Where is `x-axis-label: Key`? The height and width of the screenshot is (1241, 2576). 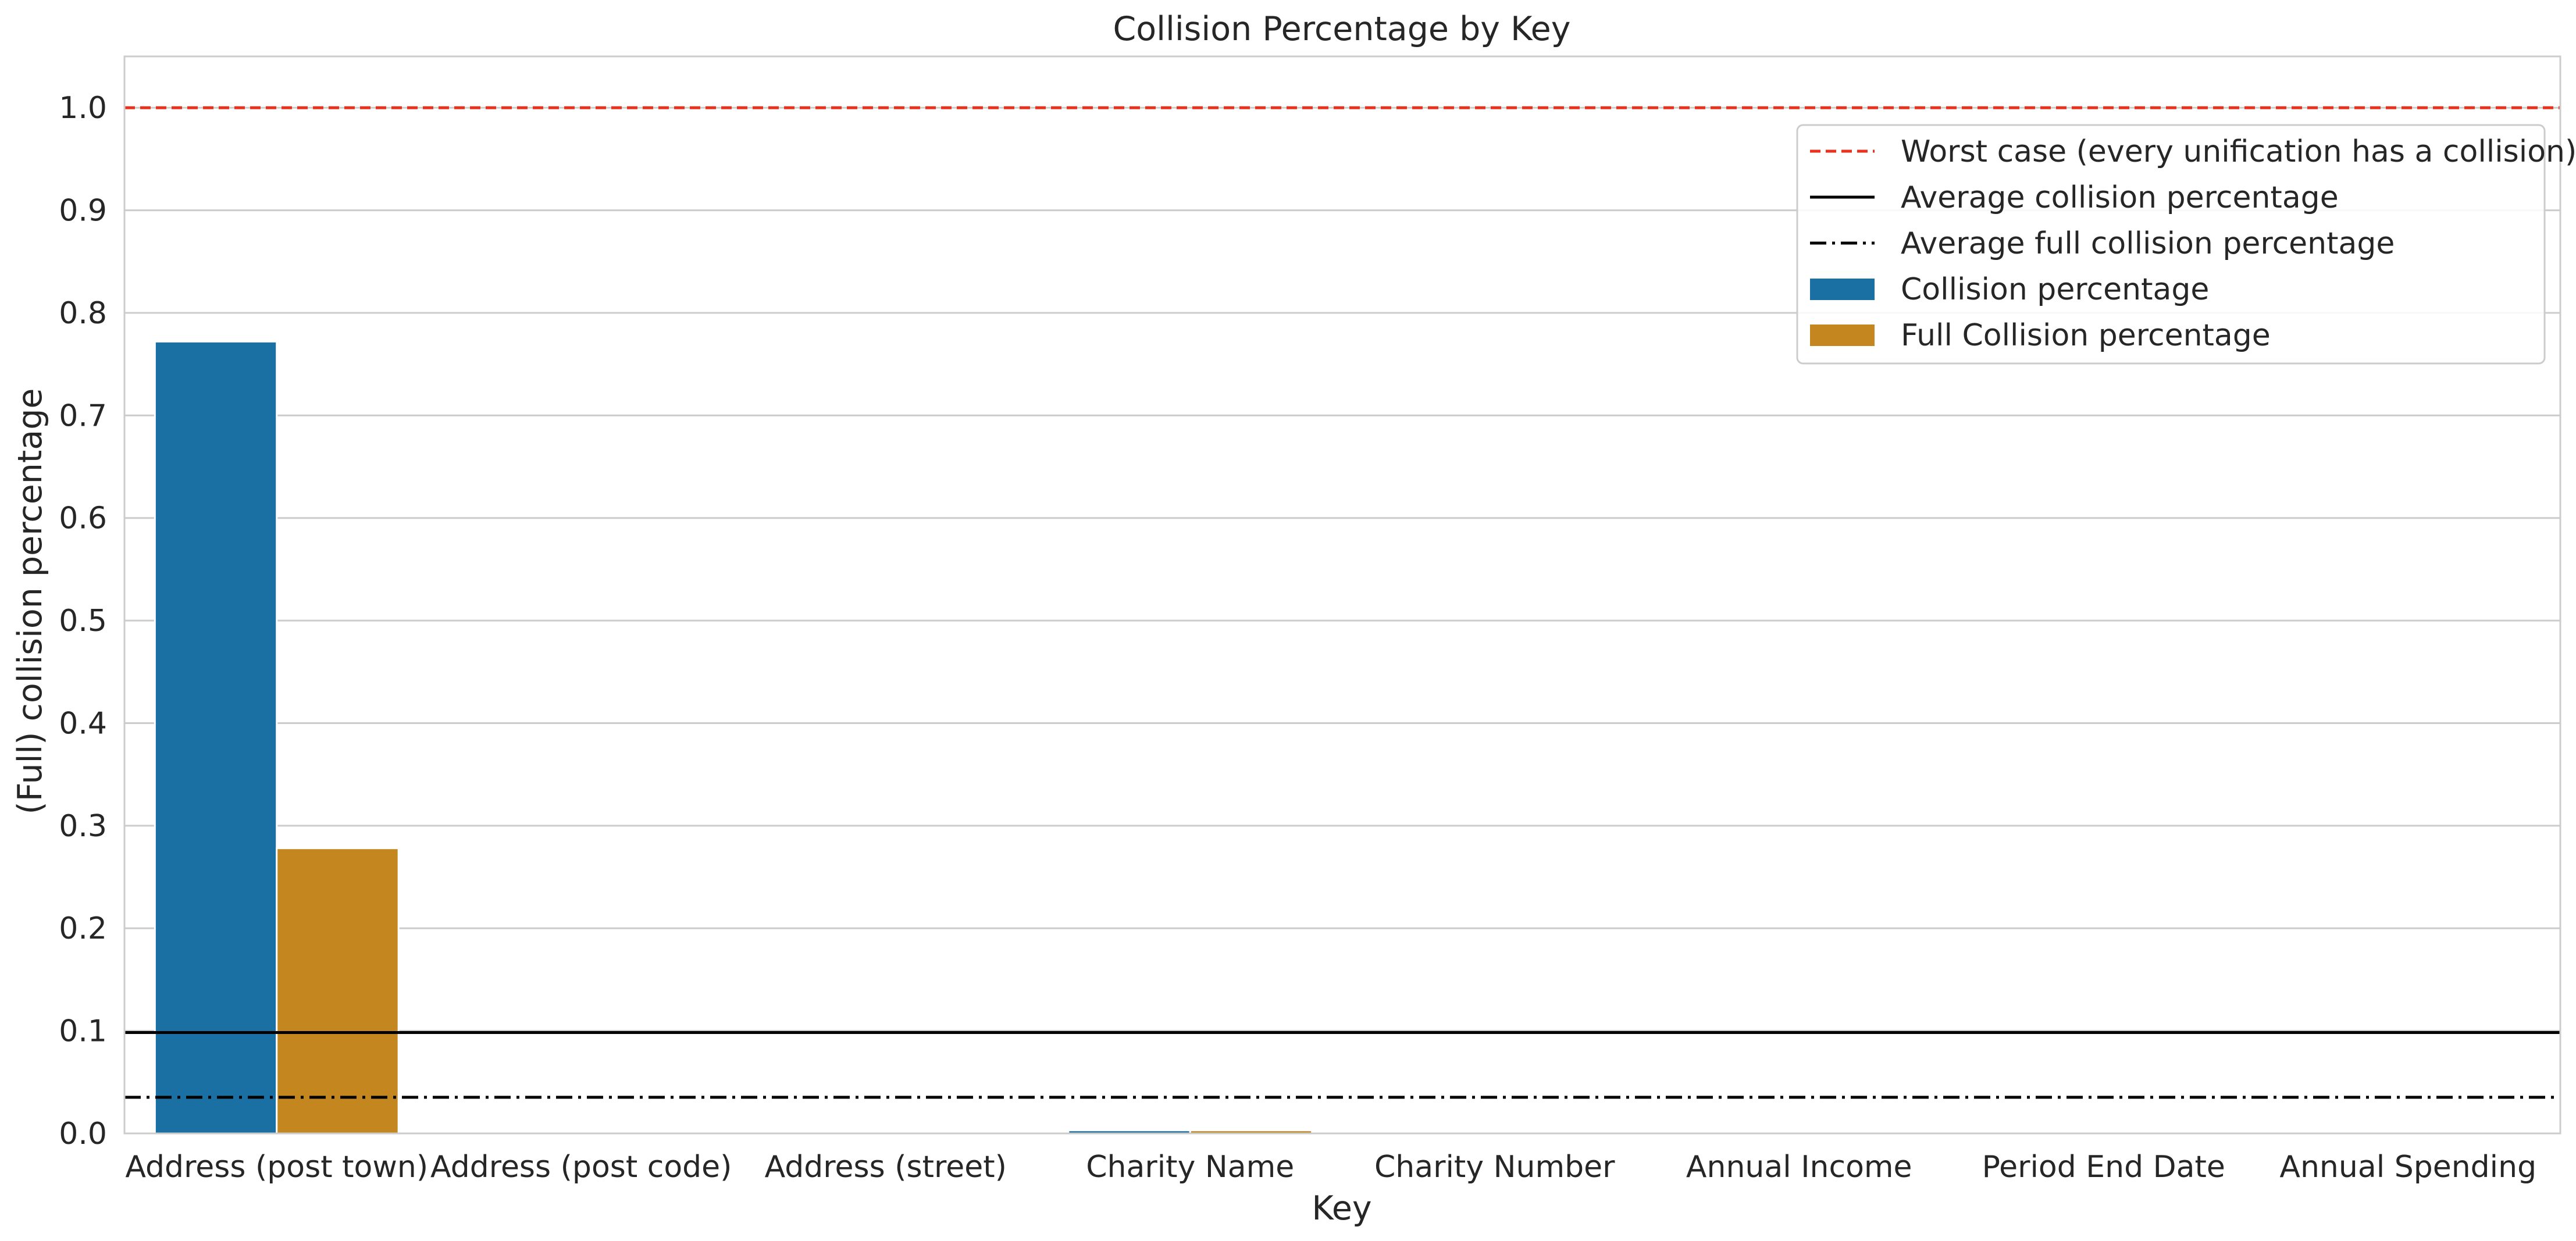 x-axis-label: Key is located at coordinates (1341, 1209).